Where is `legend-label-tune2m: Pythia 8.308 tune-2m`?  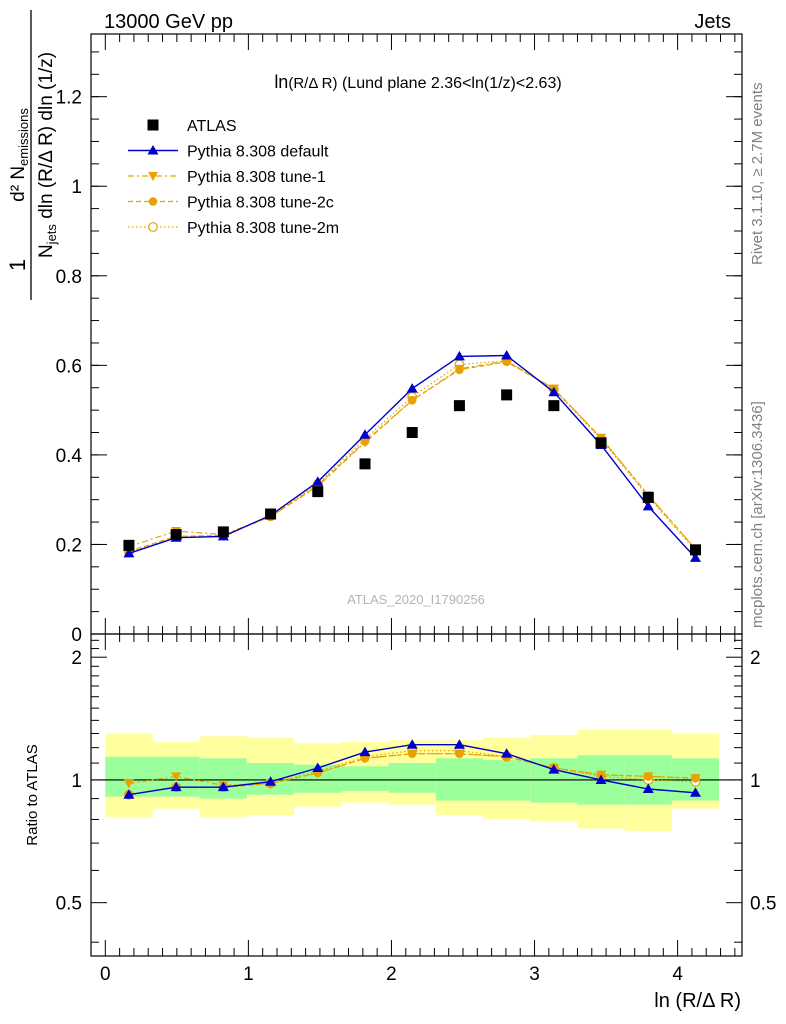 legend-label-tune2m: Pythia 8.308 tune-2m is located at coordinates (263, 228).